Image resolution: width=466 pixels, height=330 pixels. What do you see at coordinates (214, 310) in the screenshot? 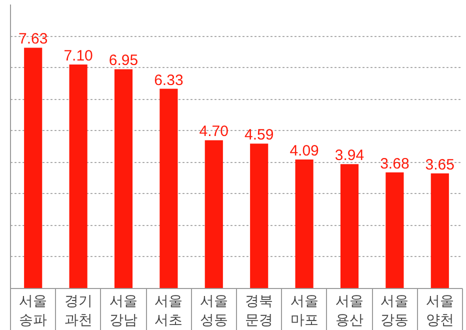
I see `x-tick-label: 서울 성동` at bounding box center [214, 310].